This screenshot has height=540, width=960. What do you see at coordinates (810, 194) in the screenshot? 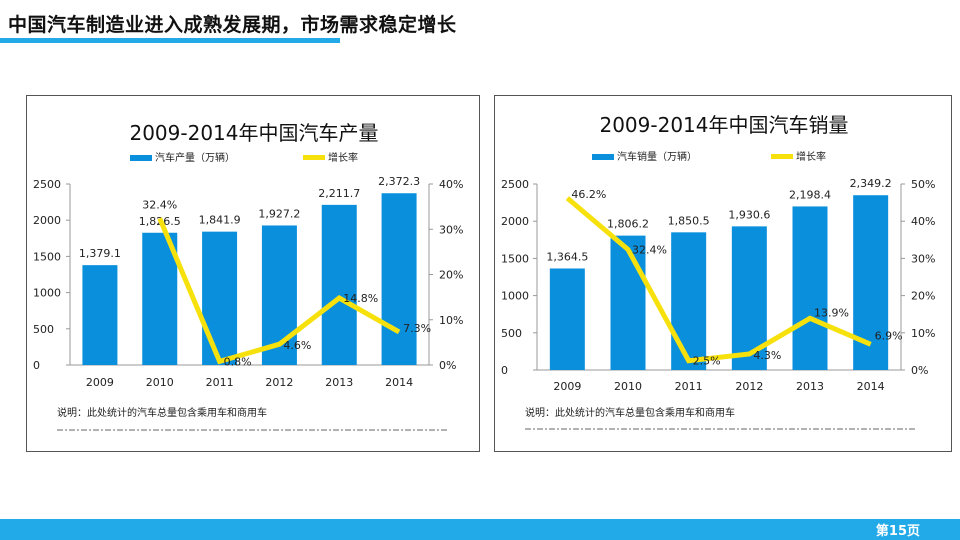
I see `bar-data-label: 2,198.4` at bounding box center [810, 194].